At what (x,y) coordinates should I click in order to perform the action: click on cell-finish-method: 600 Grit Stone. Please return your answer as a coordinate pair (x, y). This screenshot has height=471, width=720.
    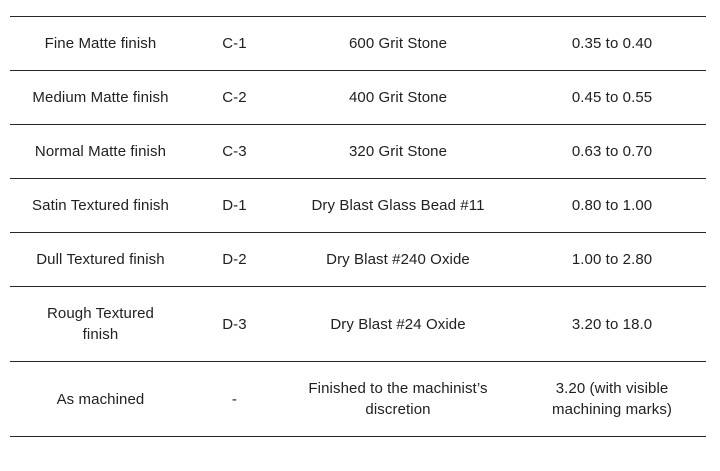
    Looking at the image, I should click on (398, 43).